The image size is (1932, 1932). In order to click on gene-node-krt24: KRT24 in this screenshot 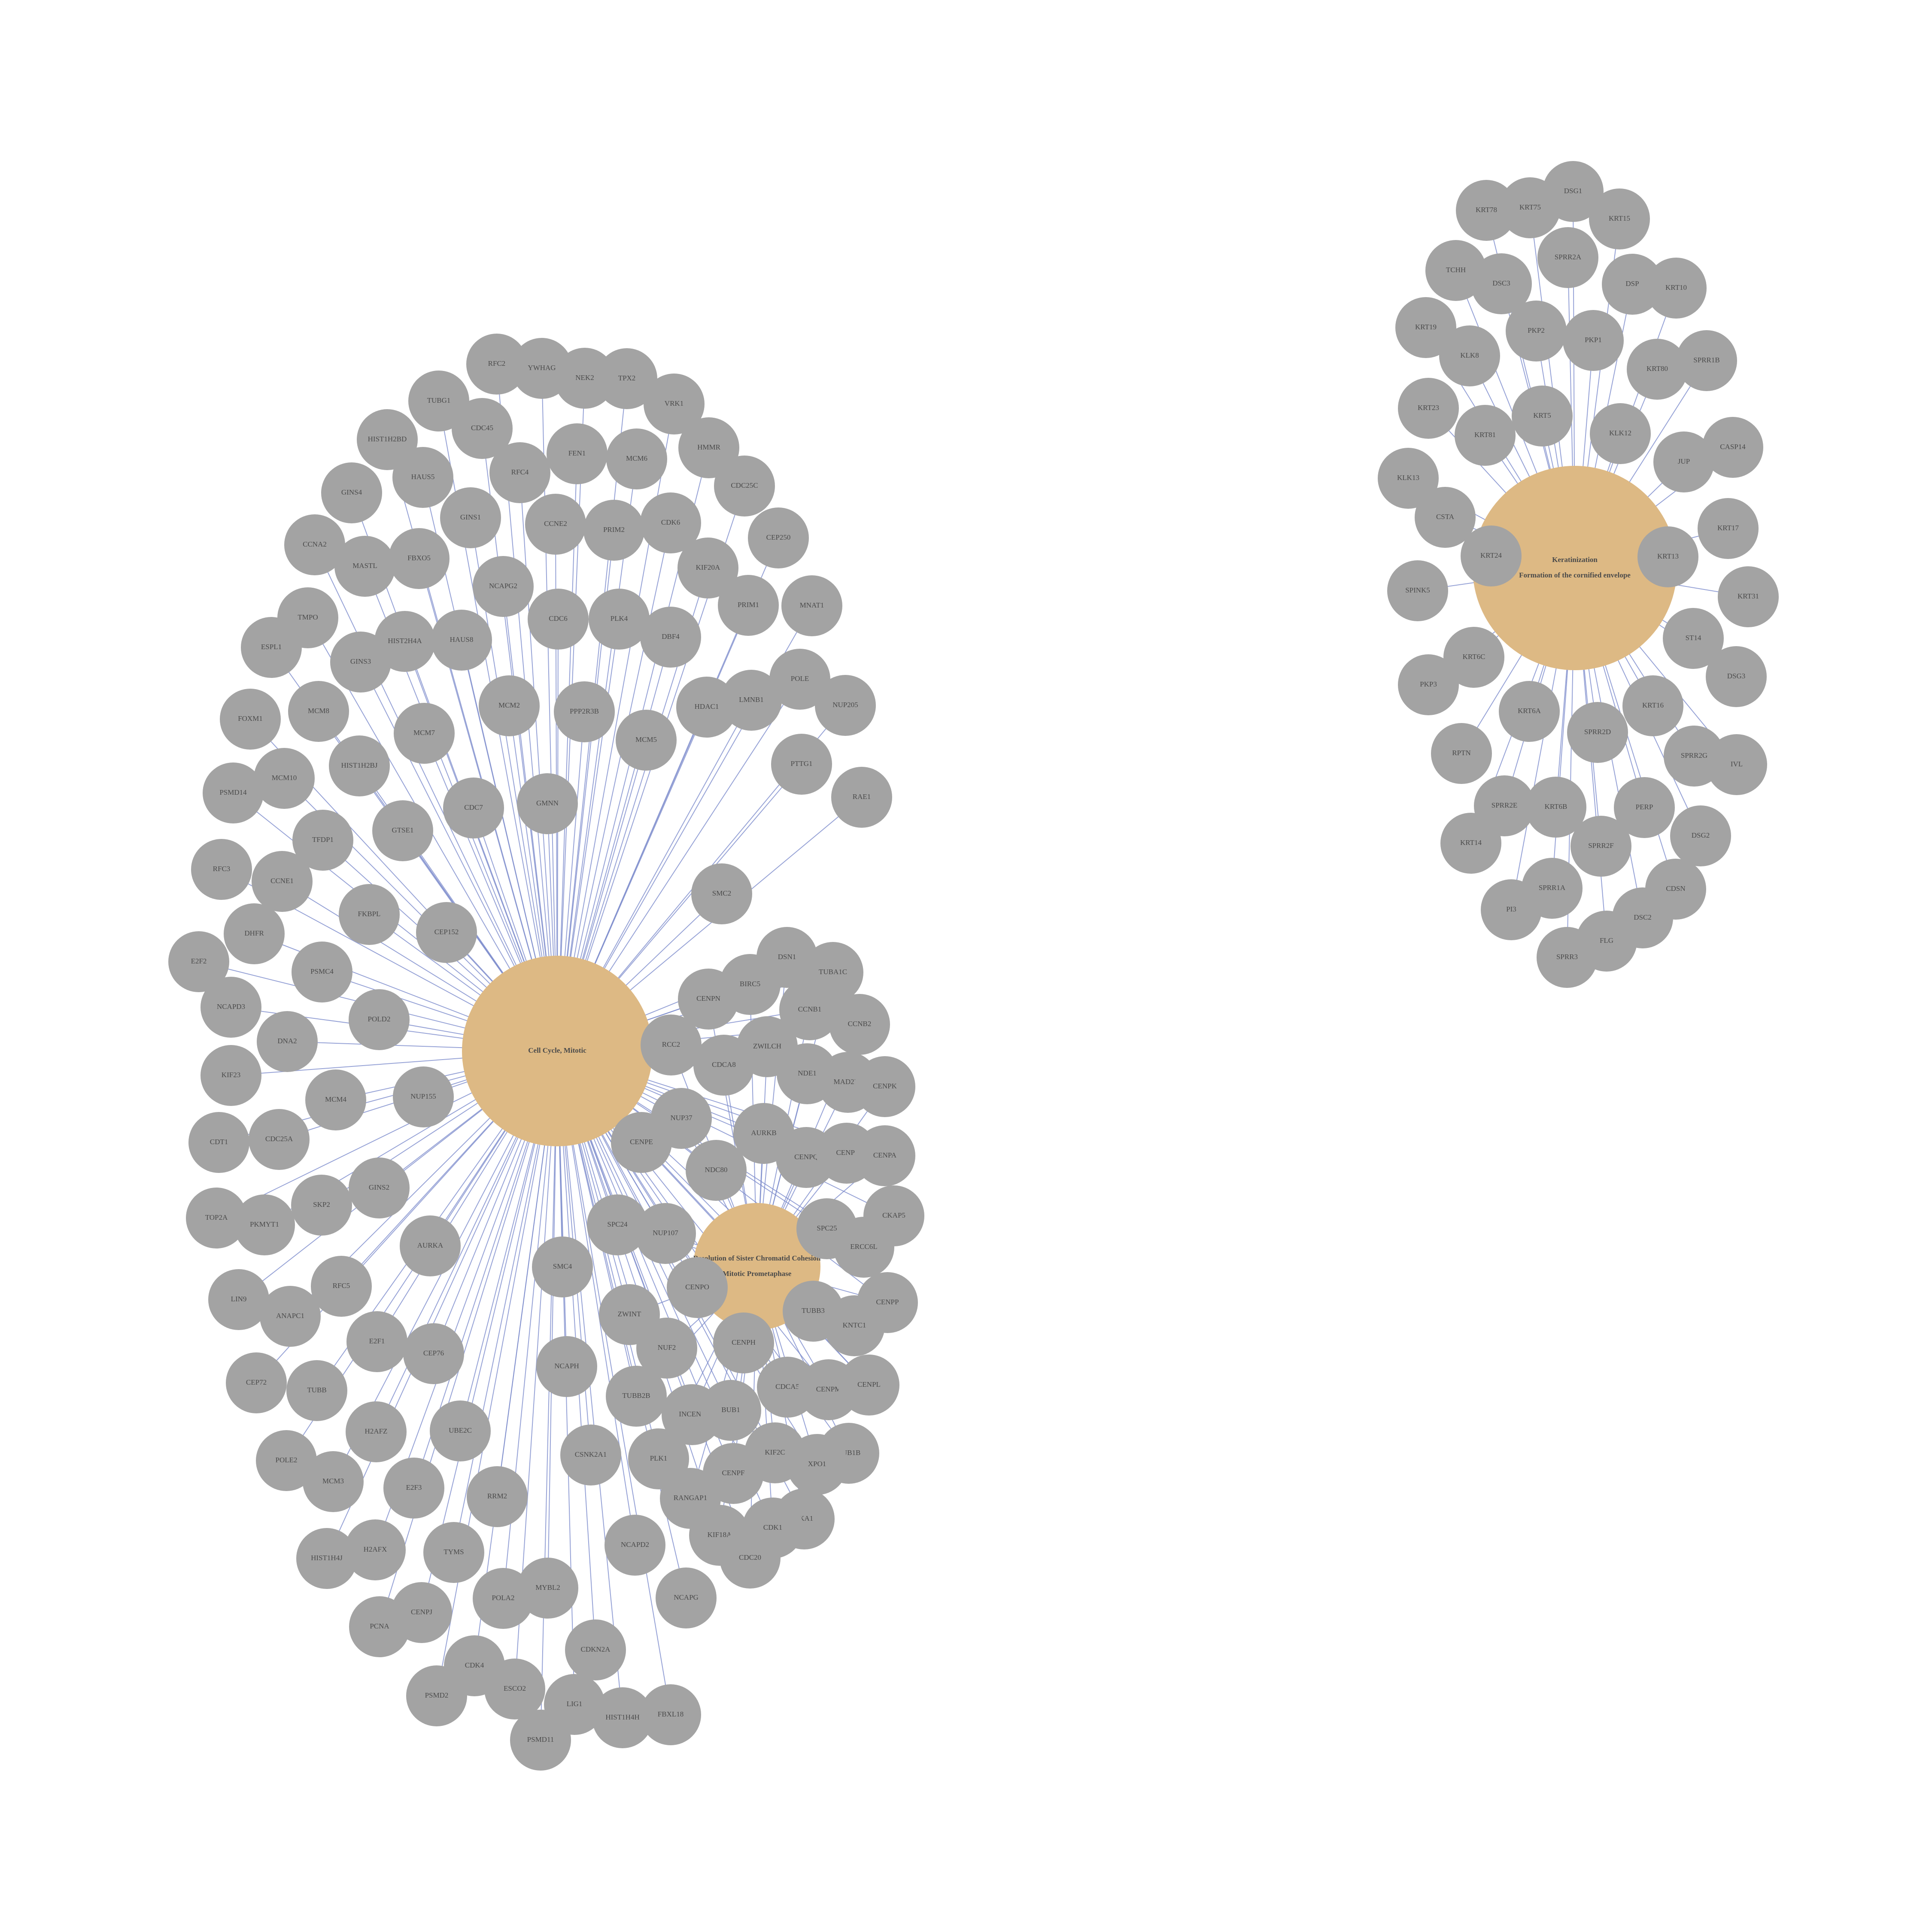, I will do `click(1492, 556)`.